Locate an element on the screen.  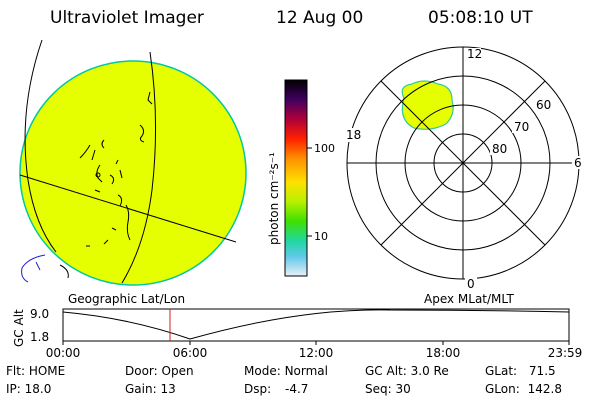
ip-value: 18.0 is located at coordinates (38, 389).